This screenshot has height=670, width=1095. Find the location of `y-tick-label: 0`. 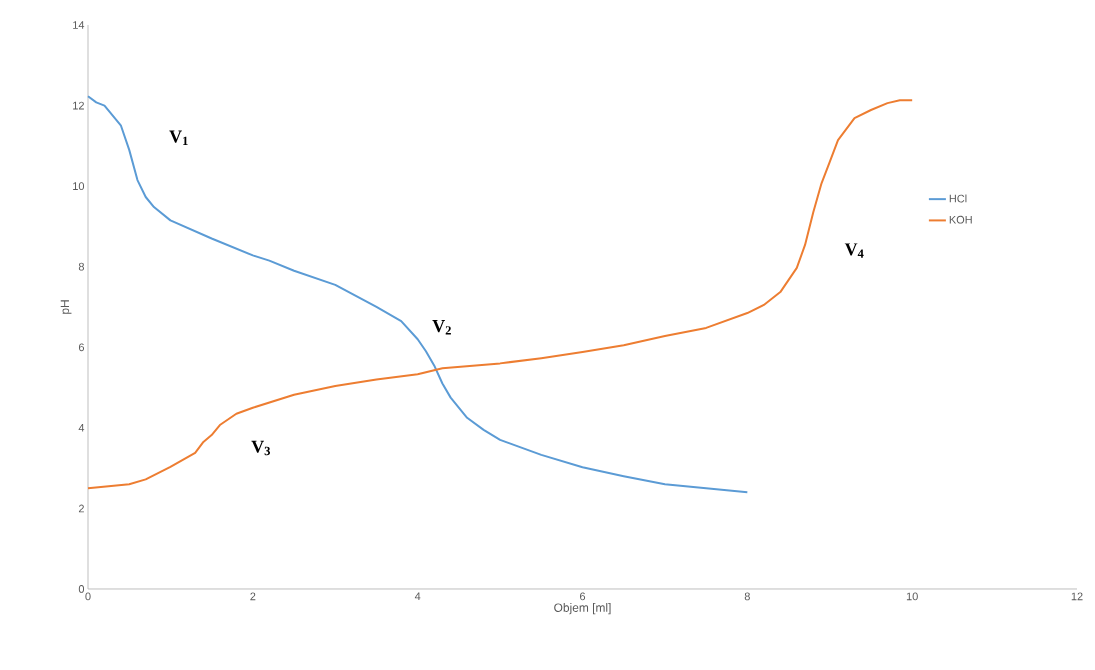

y-tick-label: 0 is located at coordinates (81, 589).